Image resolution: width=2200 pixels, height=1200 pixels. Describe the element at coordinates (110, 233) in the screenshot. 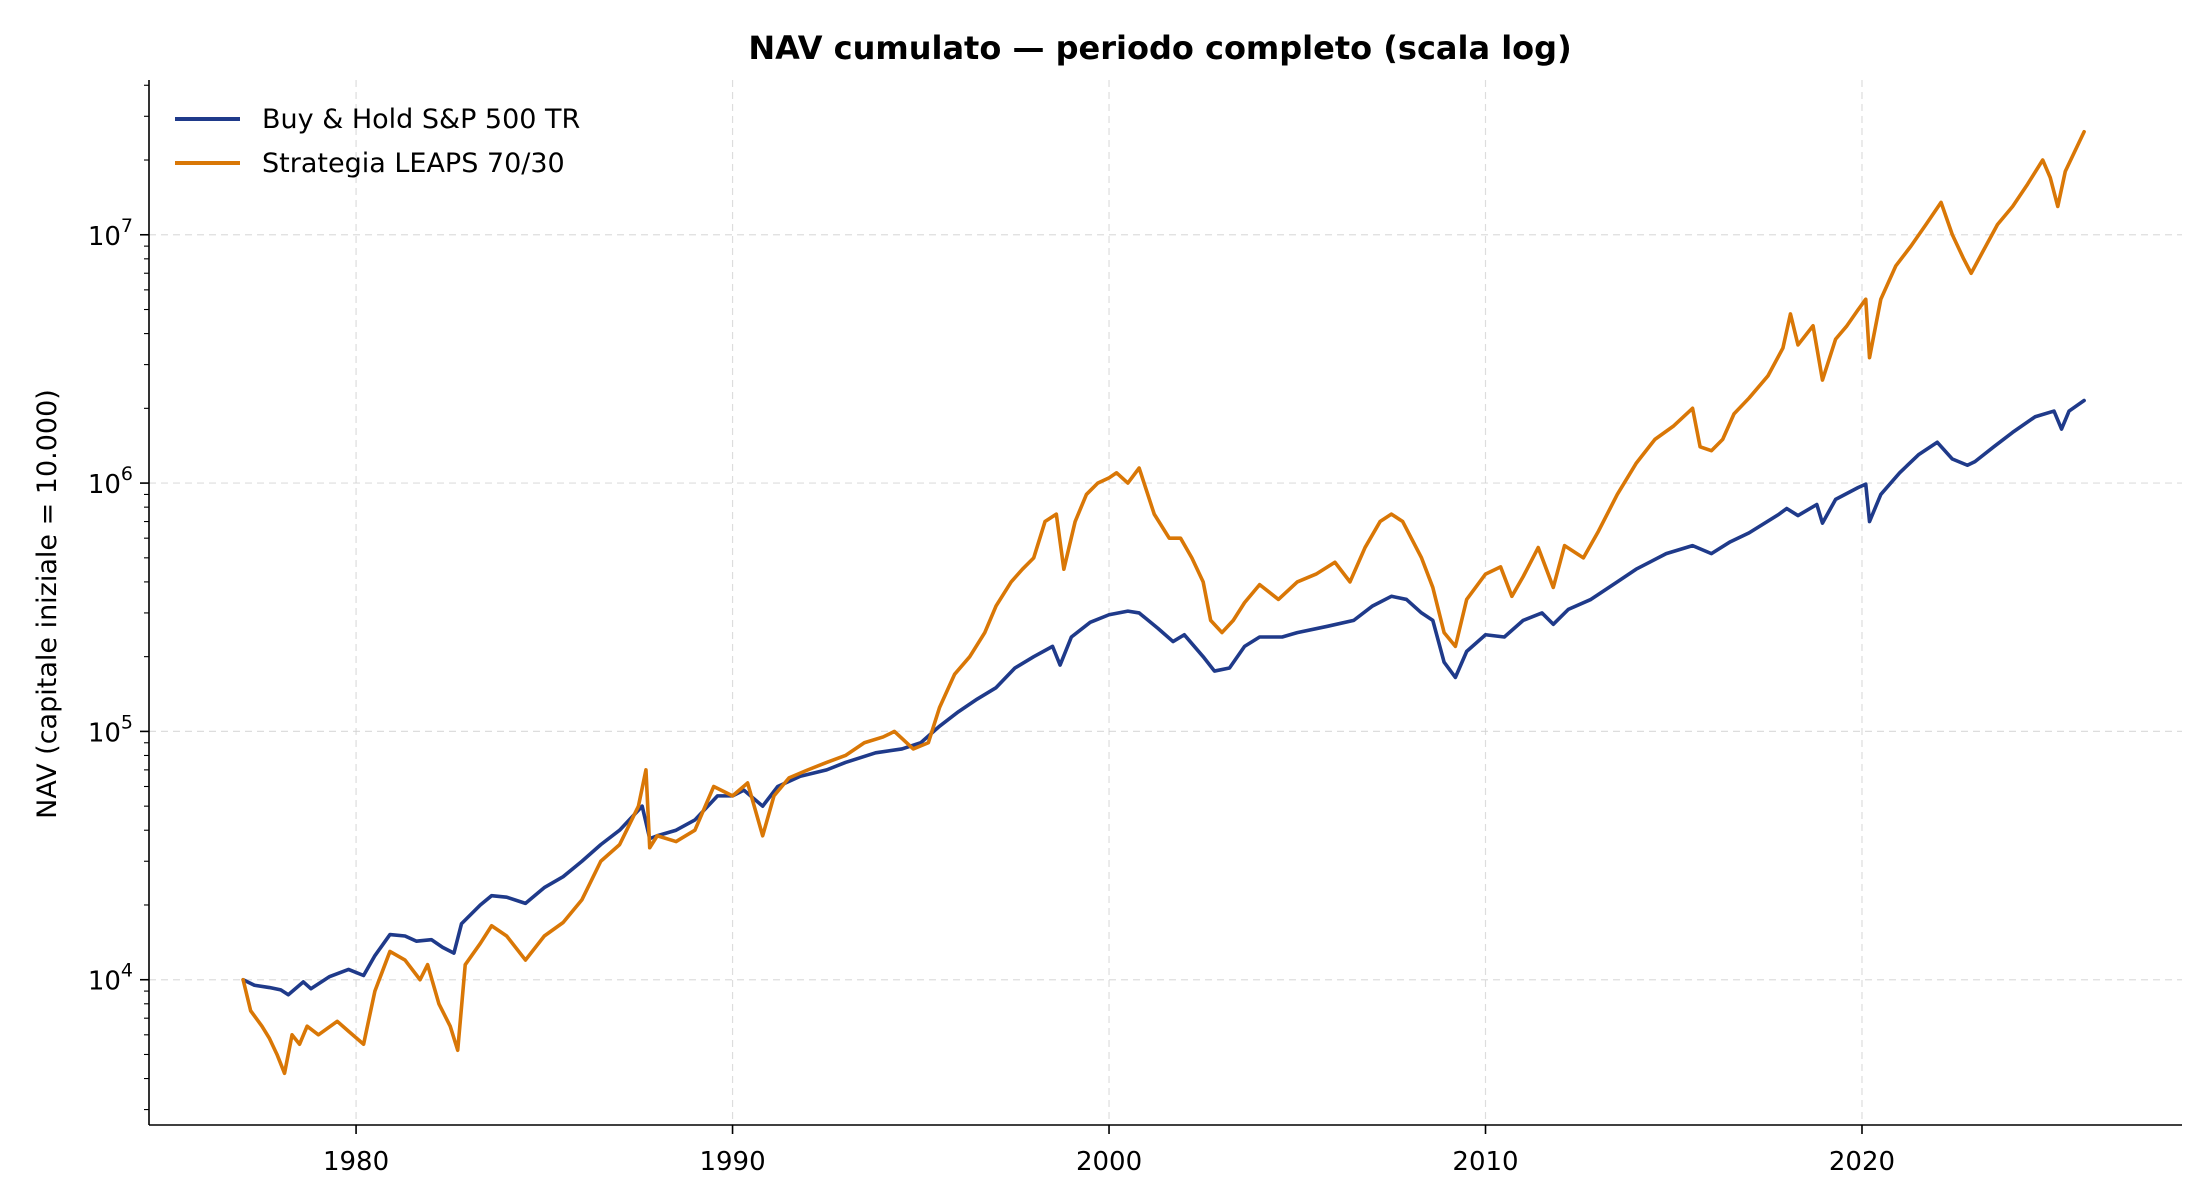

I see `y-tick-label-10000000: 10⁷` at that location.